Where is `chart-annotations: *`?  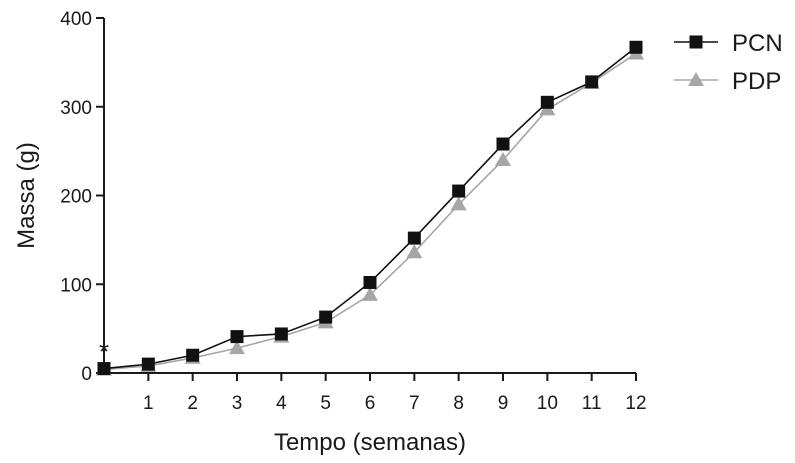
chart-annotations: * is located at coordinates (104, 352).